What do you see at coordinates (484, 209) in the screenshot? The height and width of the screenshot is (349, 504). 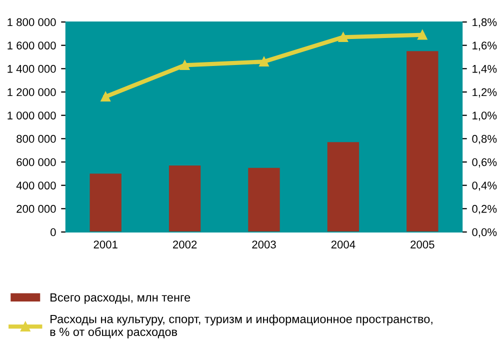 I see `y2-tick-label: 0,2%` at bounding box center [484, 209].